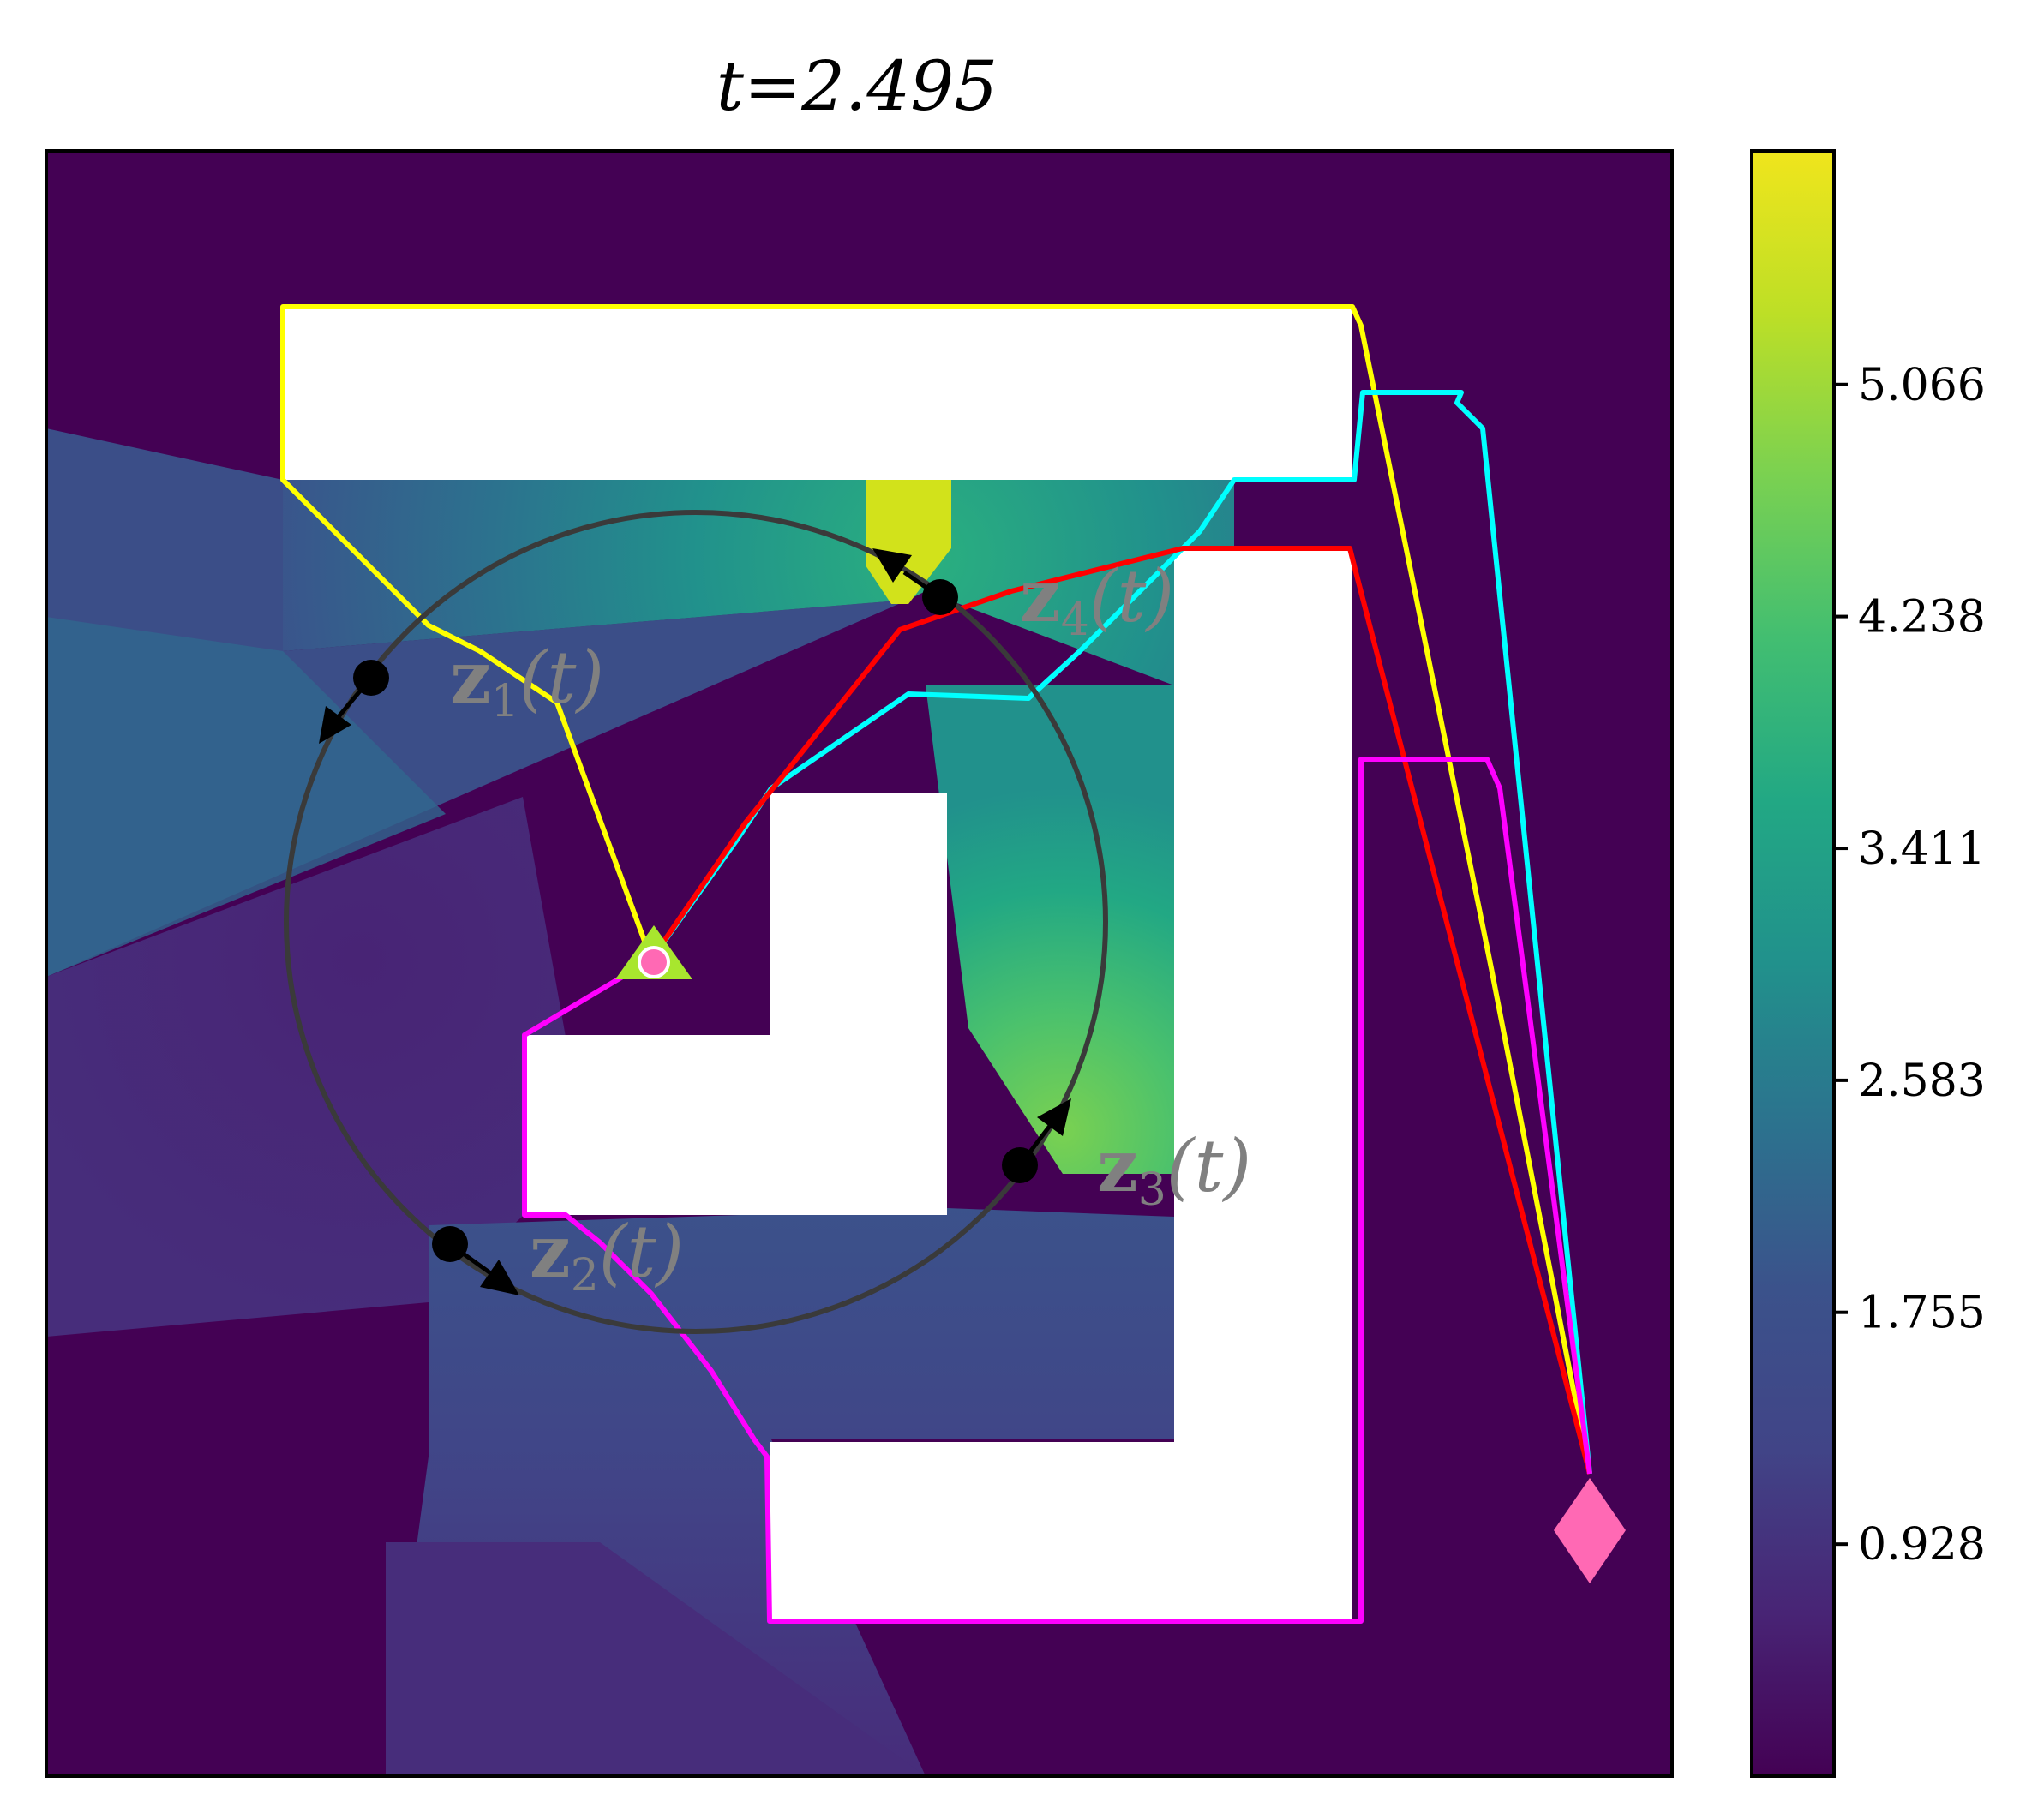 This screenshot has height=1813, width=2044. What do you see at coordinates (908, 542) in the screenshot?
I see `region-yellow-spot` at bounding box center [908, 542].